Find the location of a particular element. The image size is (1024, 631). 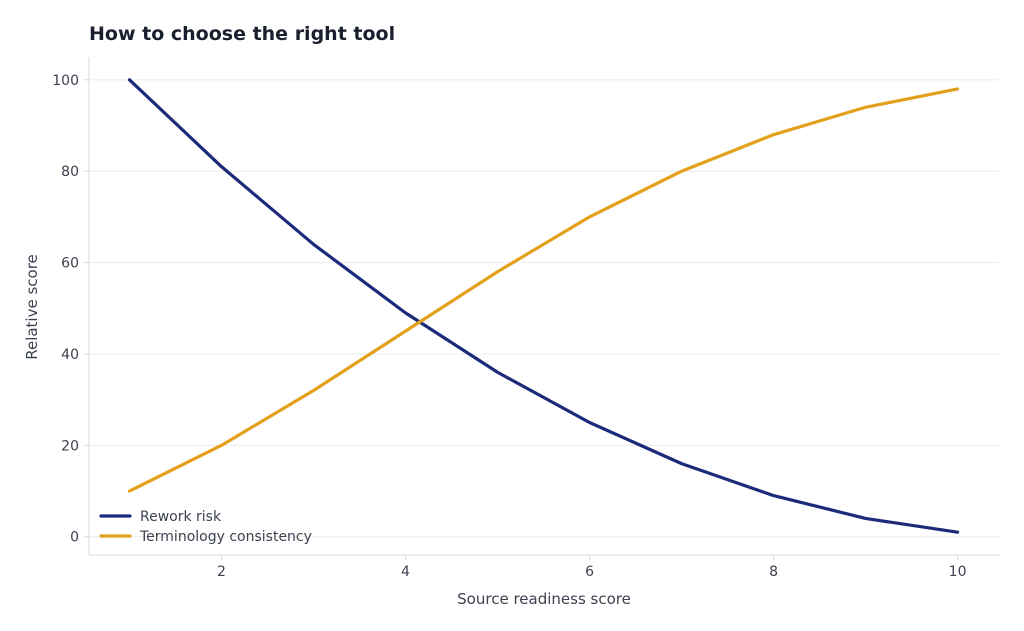

y-tick-label-2: 40 is located at coordinates (70, 355).